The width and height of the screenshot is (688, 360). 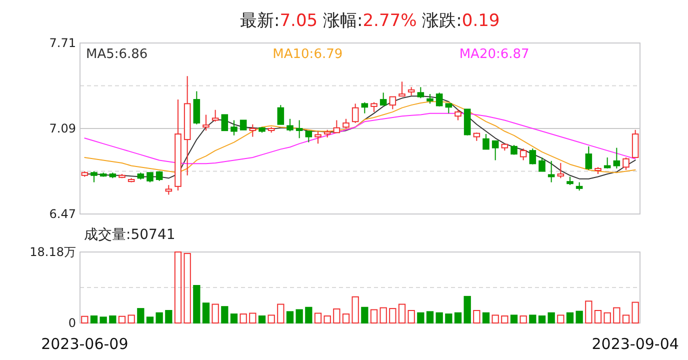 What do you see at coordinates (370, 21) in the screenshot?
I see `chart-title: 最新:7.05 涨幅:2.77% 涨跌:0.19` at bounding box center [370, 21].